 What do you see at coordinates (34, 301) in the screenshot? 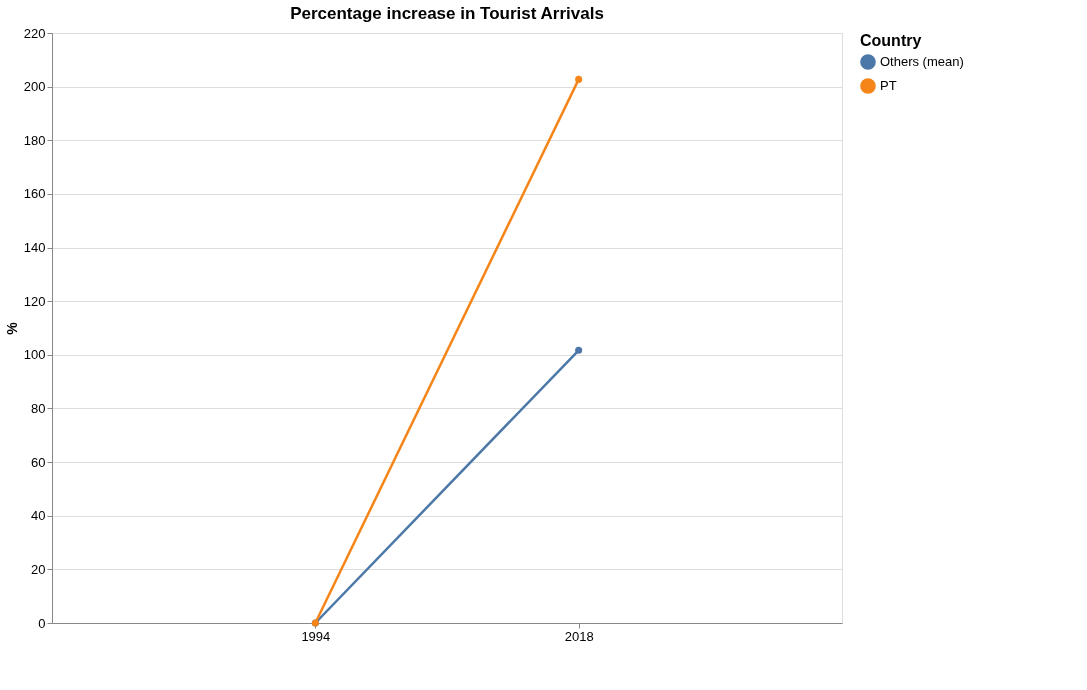
I see `y-tick-label: 120` at bounding box center [34, 301].